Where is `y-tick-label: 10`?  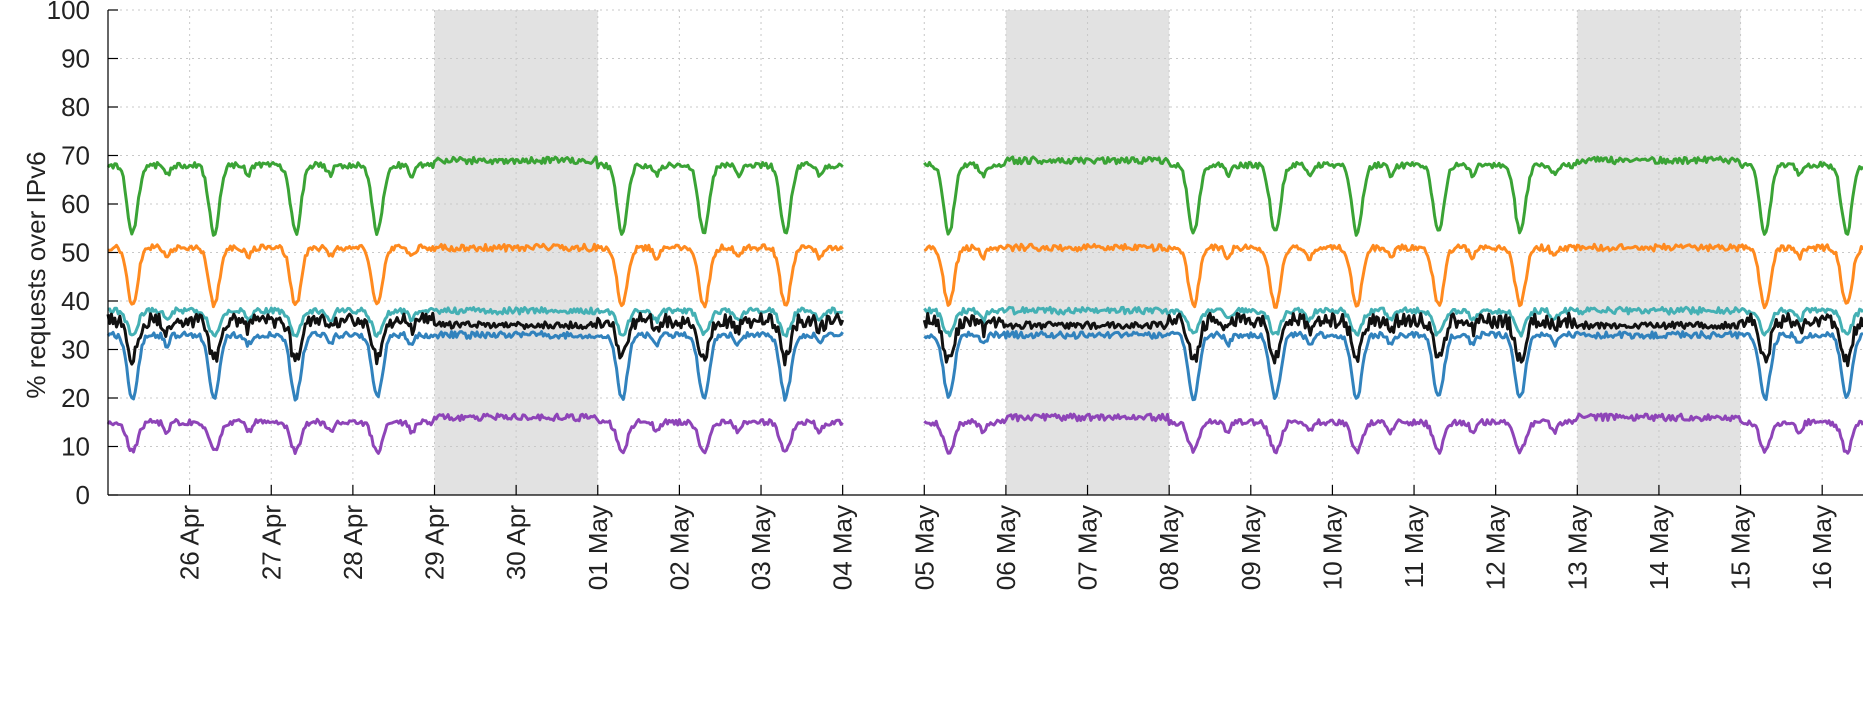
y-tick-label: 10 is located at coordinates (75, 447).